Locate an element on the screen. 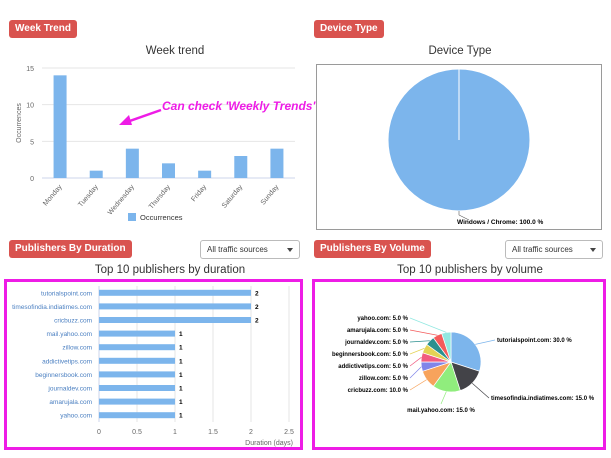 This screenshot has height=458, width=611. duration-traffic-source-select: All traffic sources is located at coordinates (250, 249).